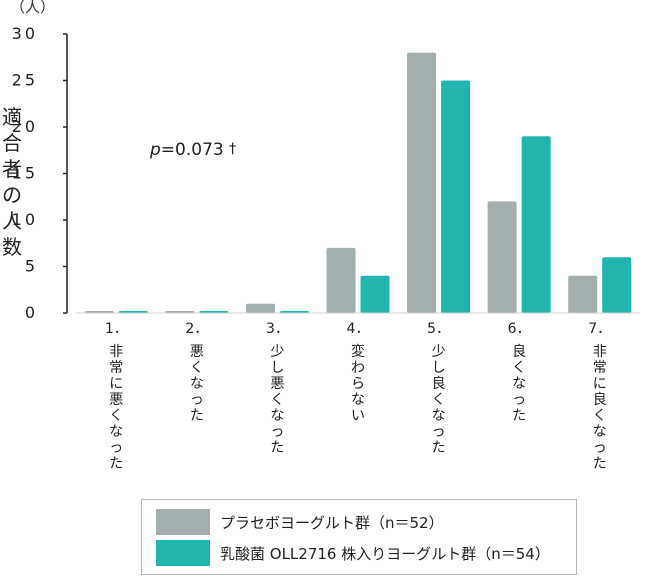 The width and height of the screenshot is (651, 583). I want to click on legend-item-lactobacillus: 乳酸菌 OLL2716 株入りヨーグルト群（n＝54）, so click(353, 553).